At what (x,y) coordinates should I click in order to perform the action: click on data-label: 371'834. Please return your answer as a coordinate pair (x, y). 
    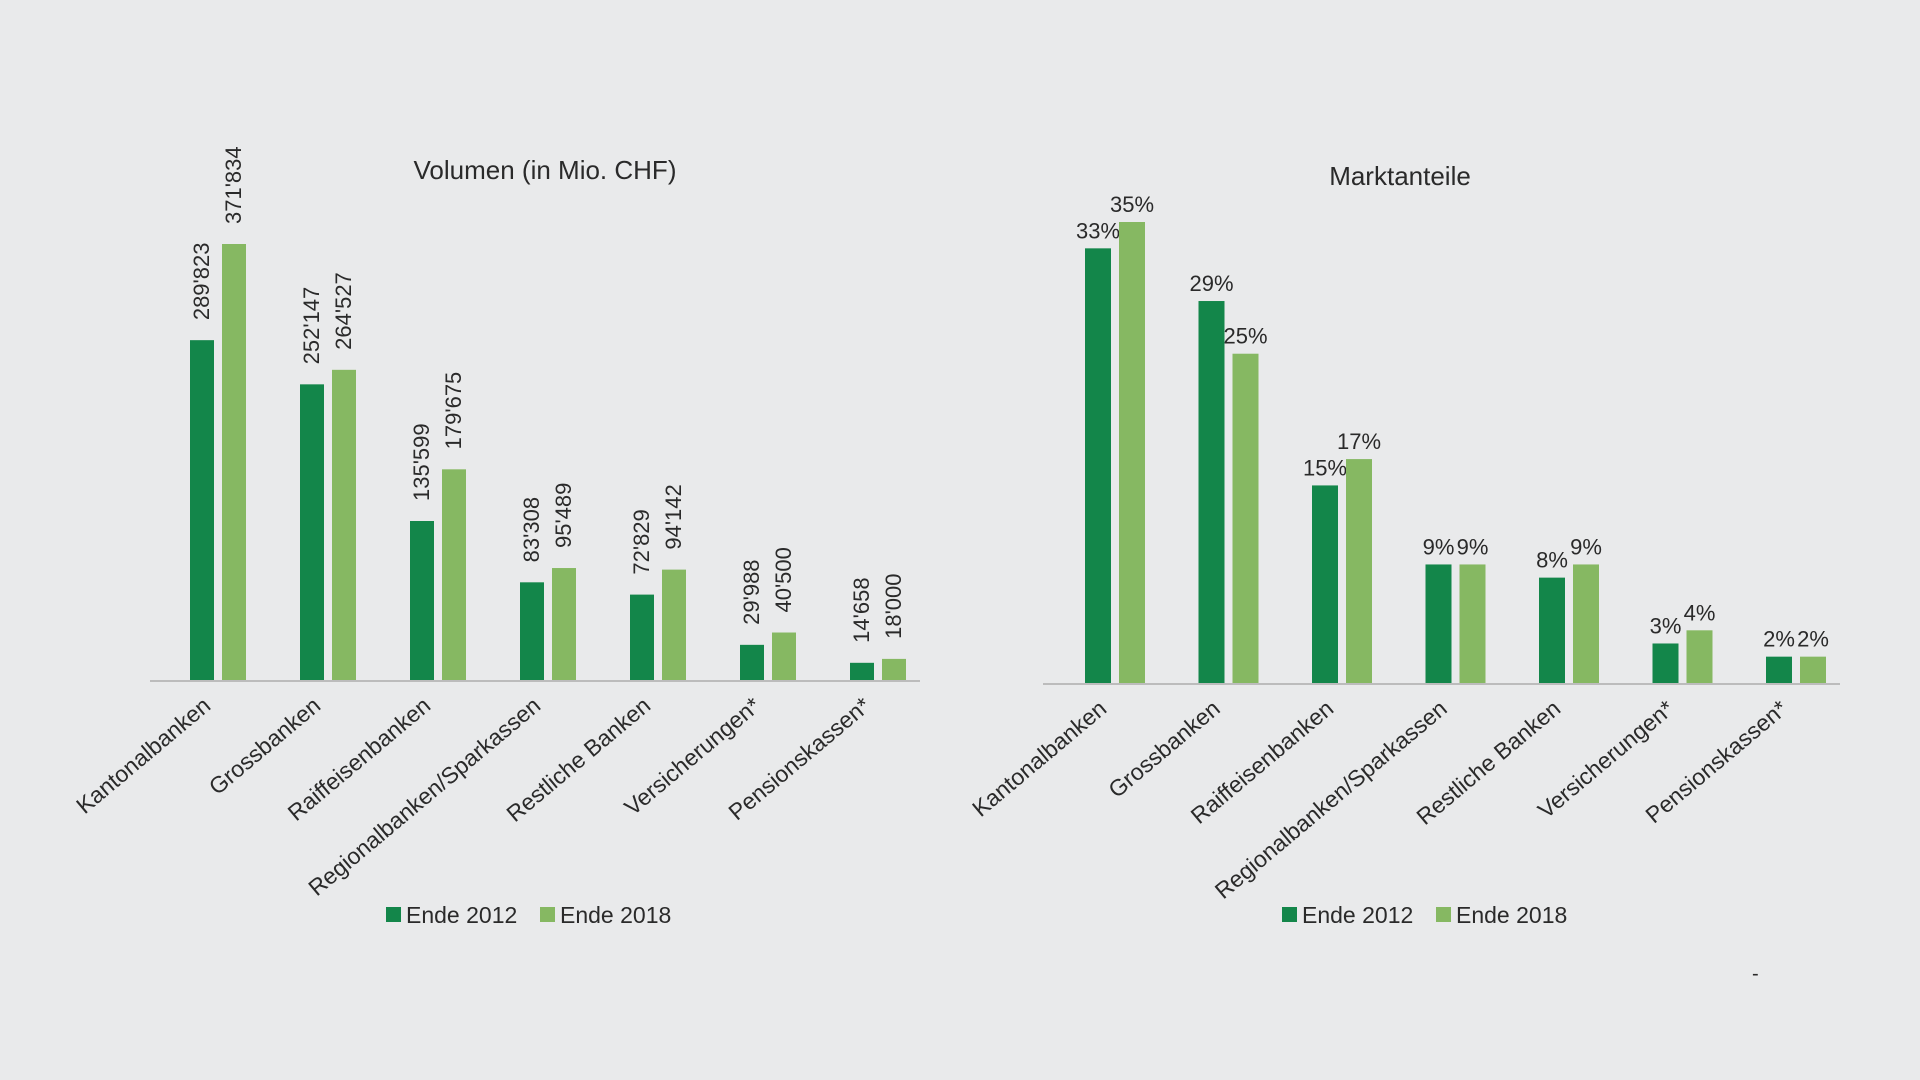
    Looking at the image, I should click on (233, 185).